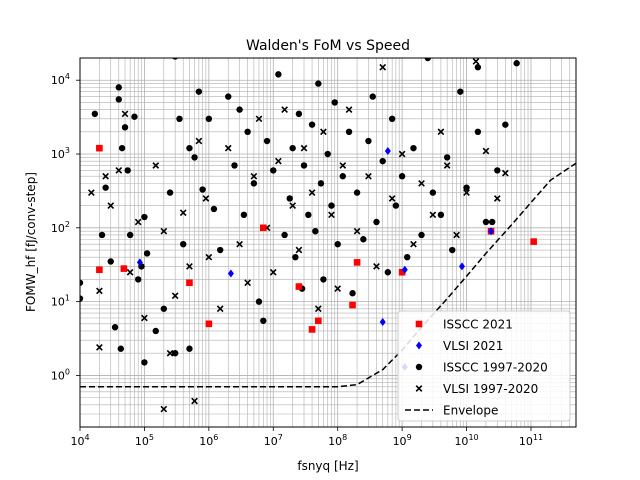 The height and width of the screenshot is (480, 640). Describe the element at coordinates (490, 389) in the screenshot. I see `legend-label: VLSI 1997-2020` at that location.